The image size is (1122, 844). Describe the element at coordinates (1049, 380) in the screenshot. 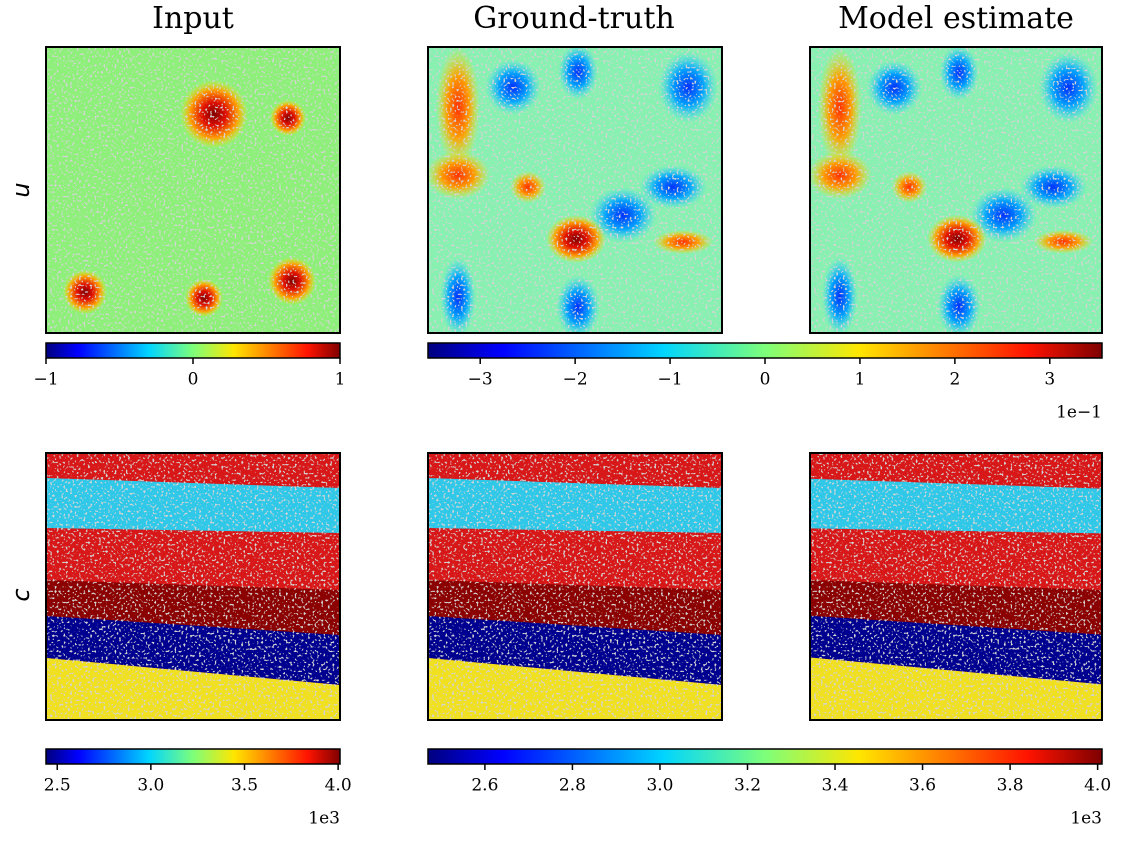

I see `tick-label: 3` at that location.